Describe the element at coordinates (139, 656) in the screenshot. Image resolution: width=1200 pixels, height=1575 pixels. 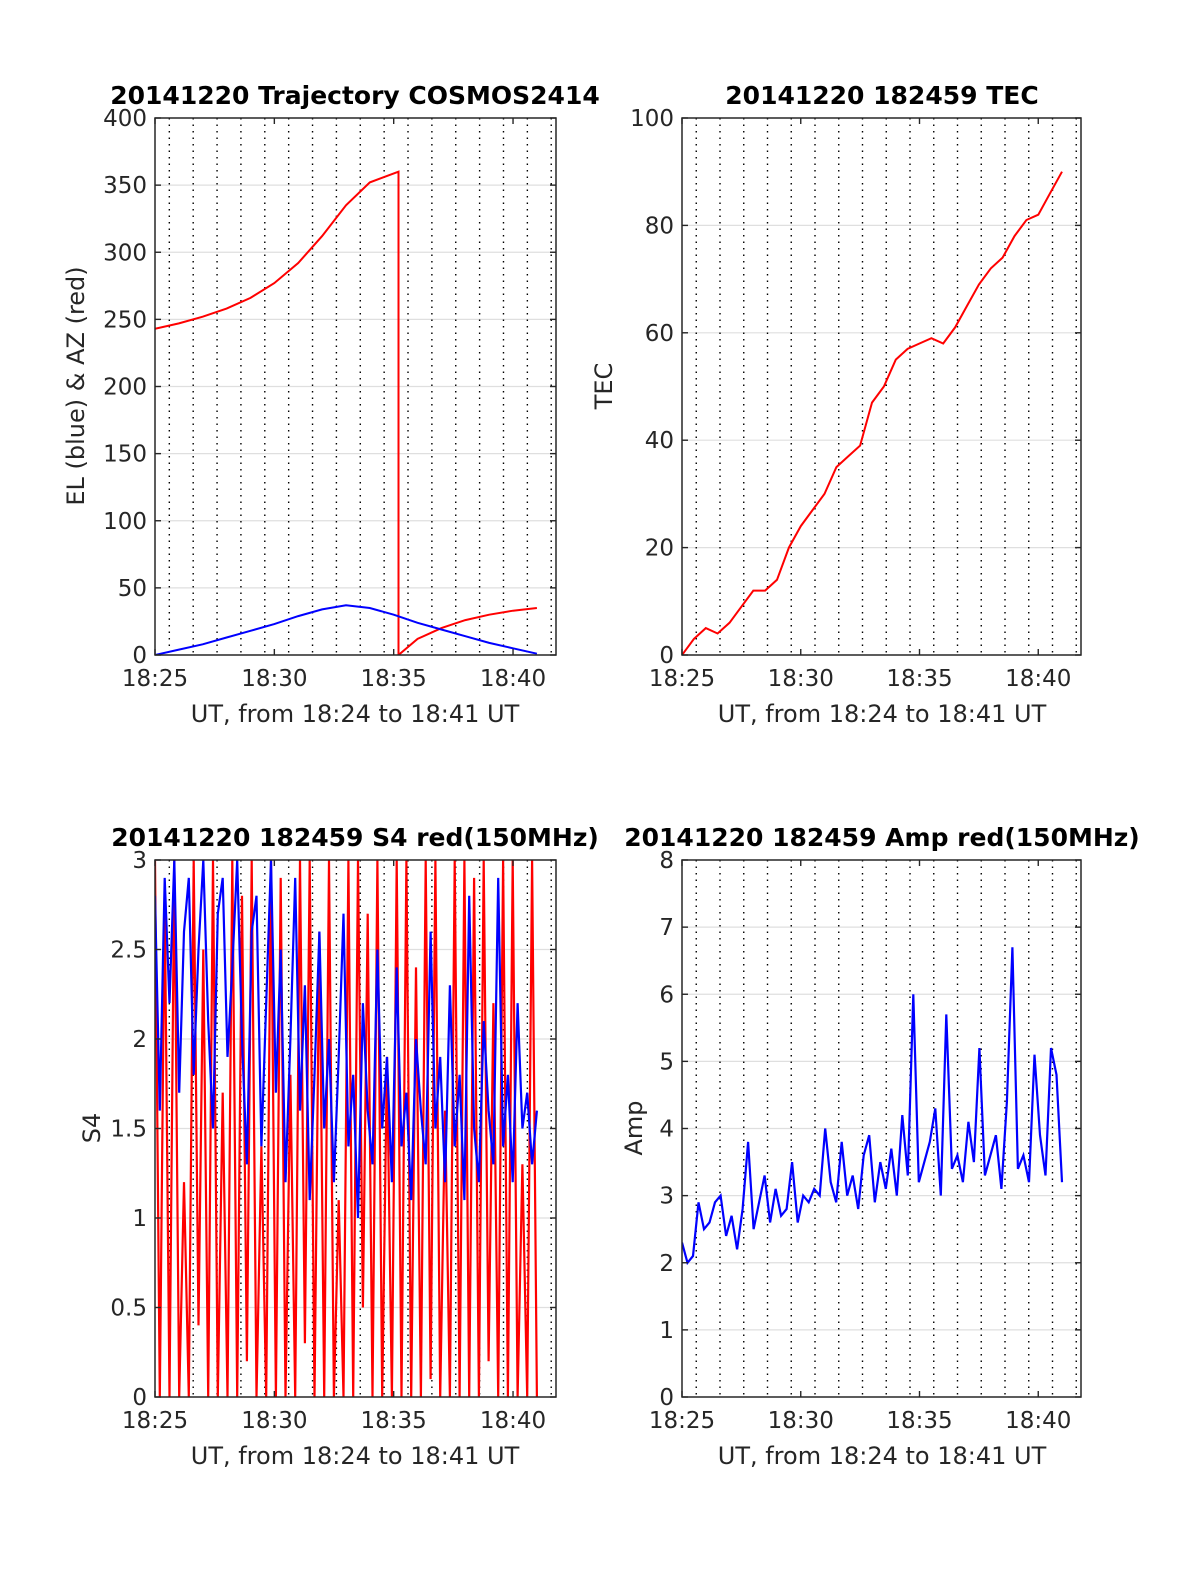
I see `trajectory-ytick-label: 0` at that location.